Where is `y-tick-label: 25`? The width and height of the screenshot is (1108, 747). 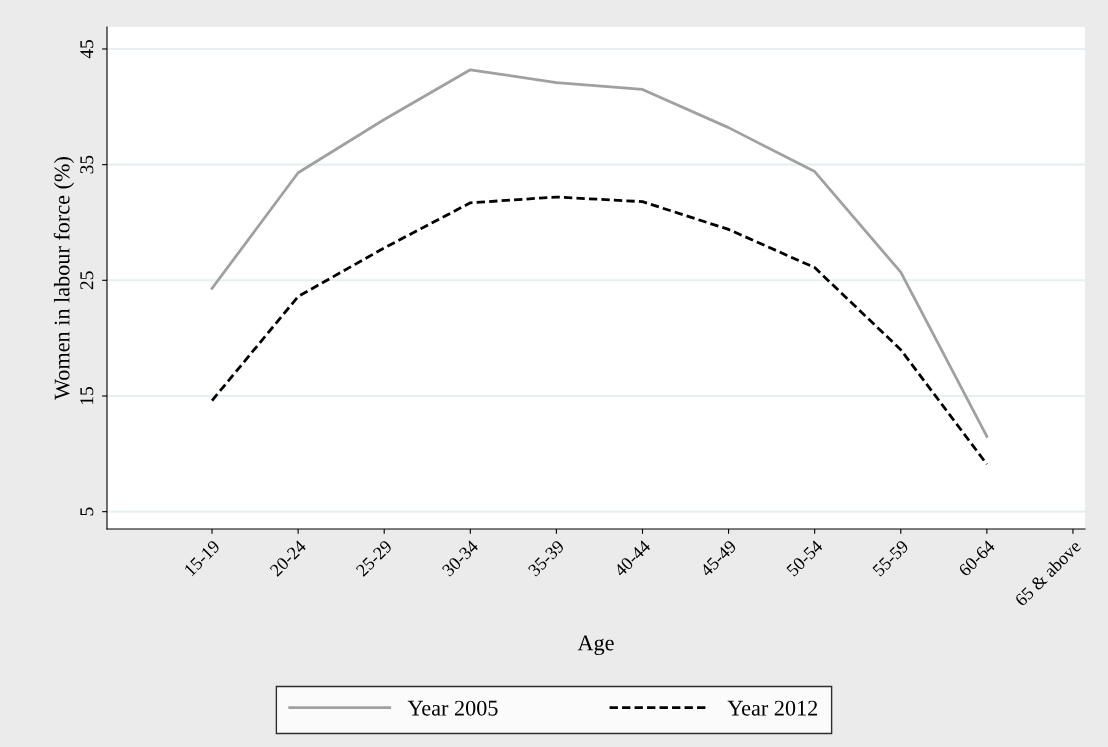
y-tick-label: 25 is located at coordinates (87, 280).